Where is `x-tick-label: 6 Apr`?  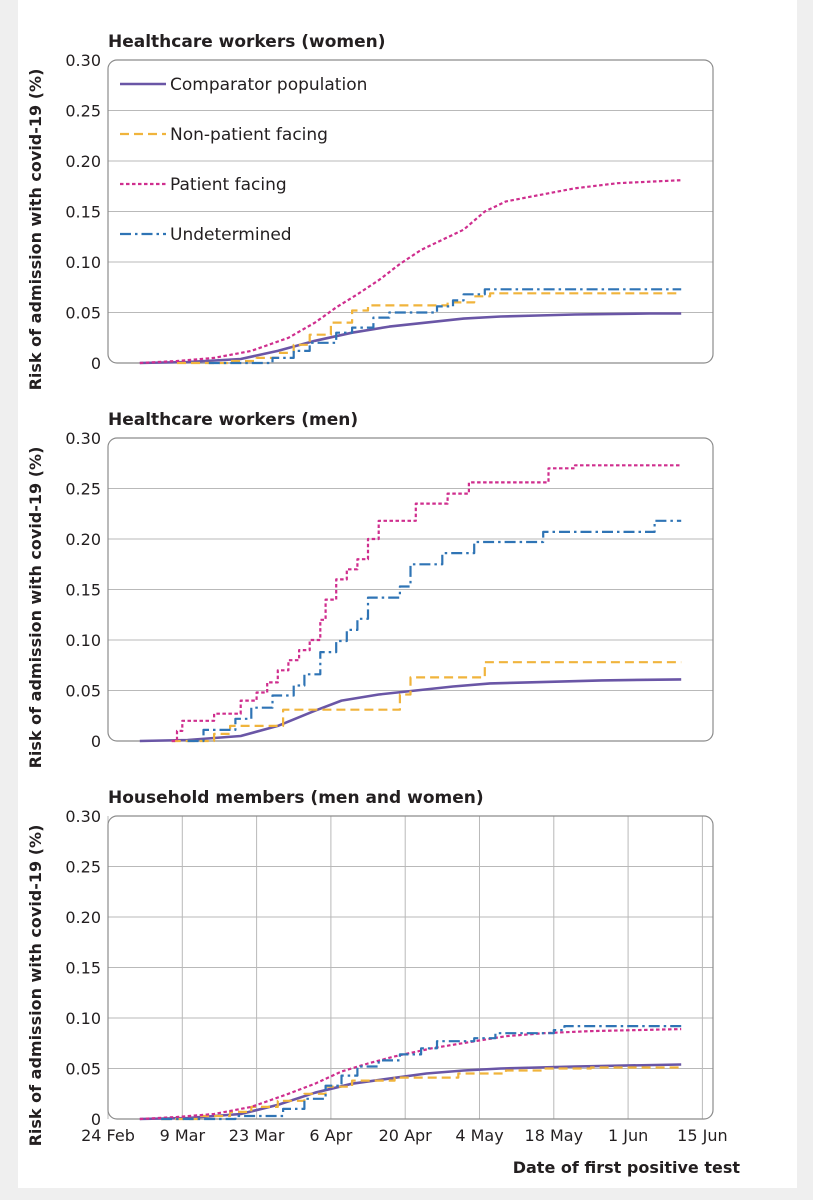
x-tick-label: 6 Apr is located at coordinates (330, 1135).